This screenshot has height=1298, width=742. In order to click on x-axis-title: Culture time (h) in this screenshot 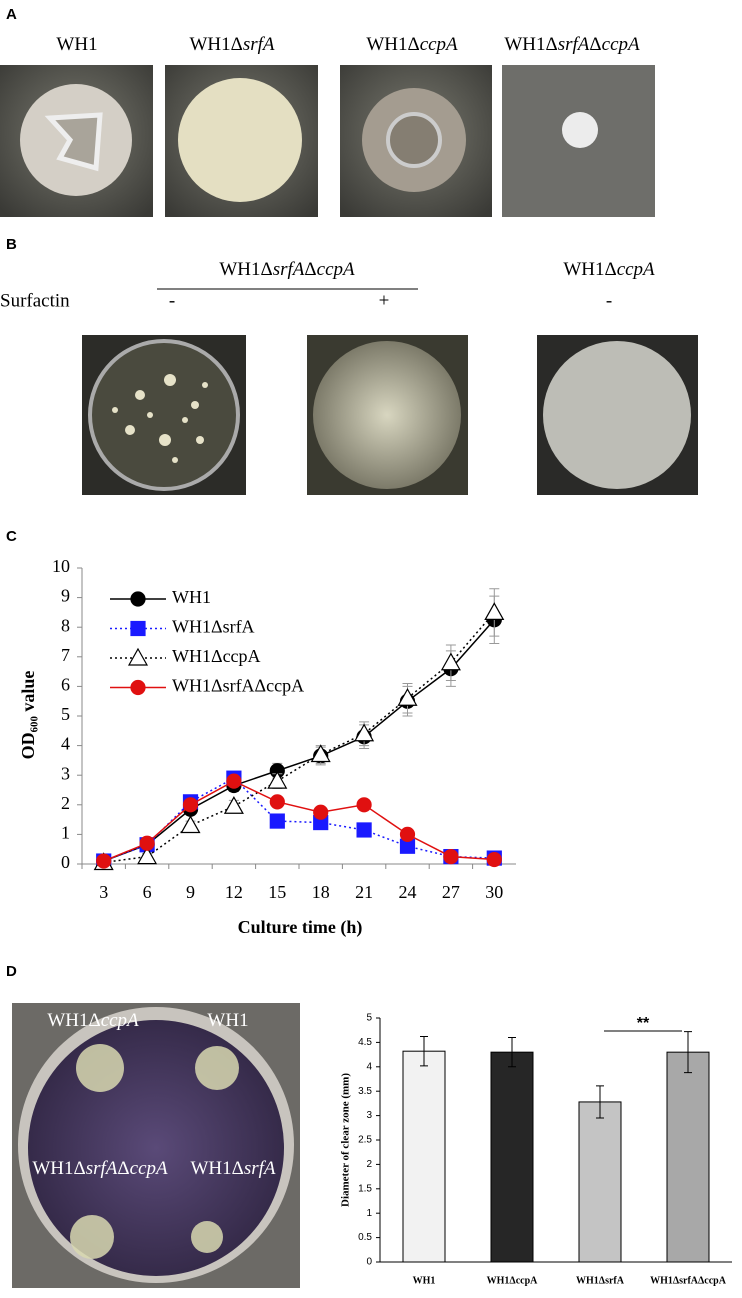, I will do `click(300, 927)`.